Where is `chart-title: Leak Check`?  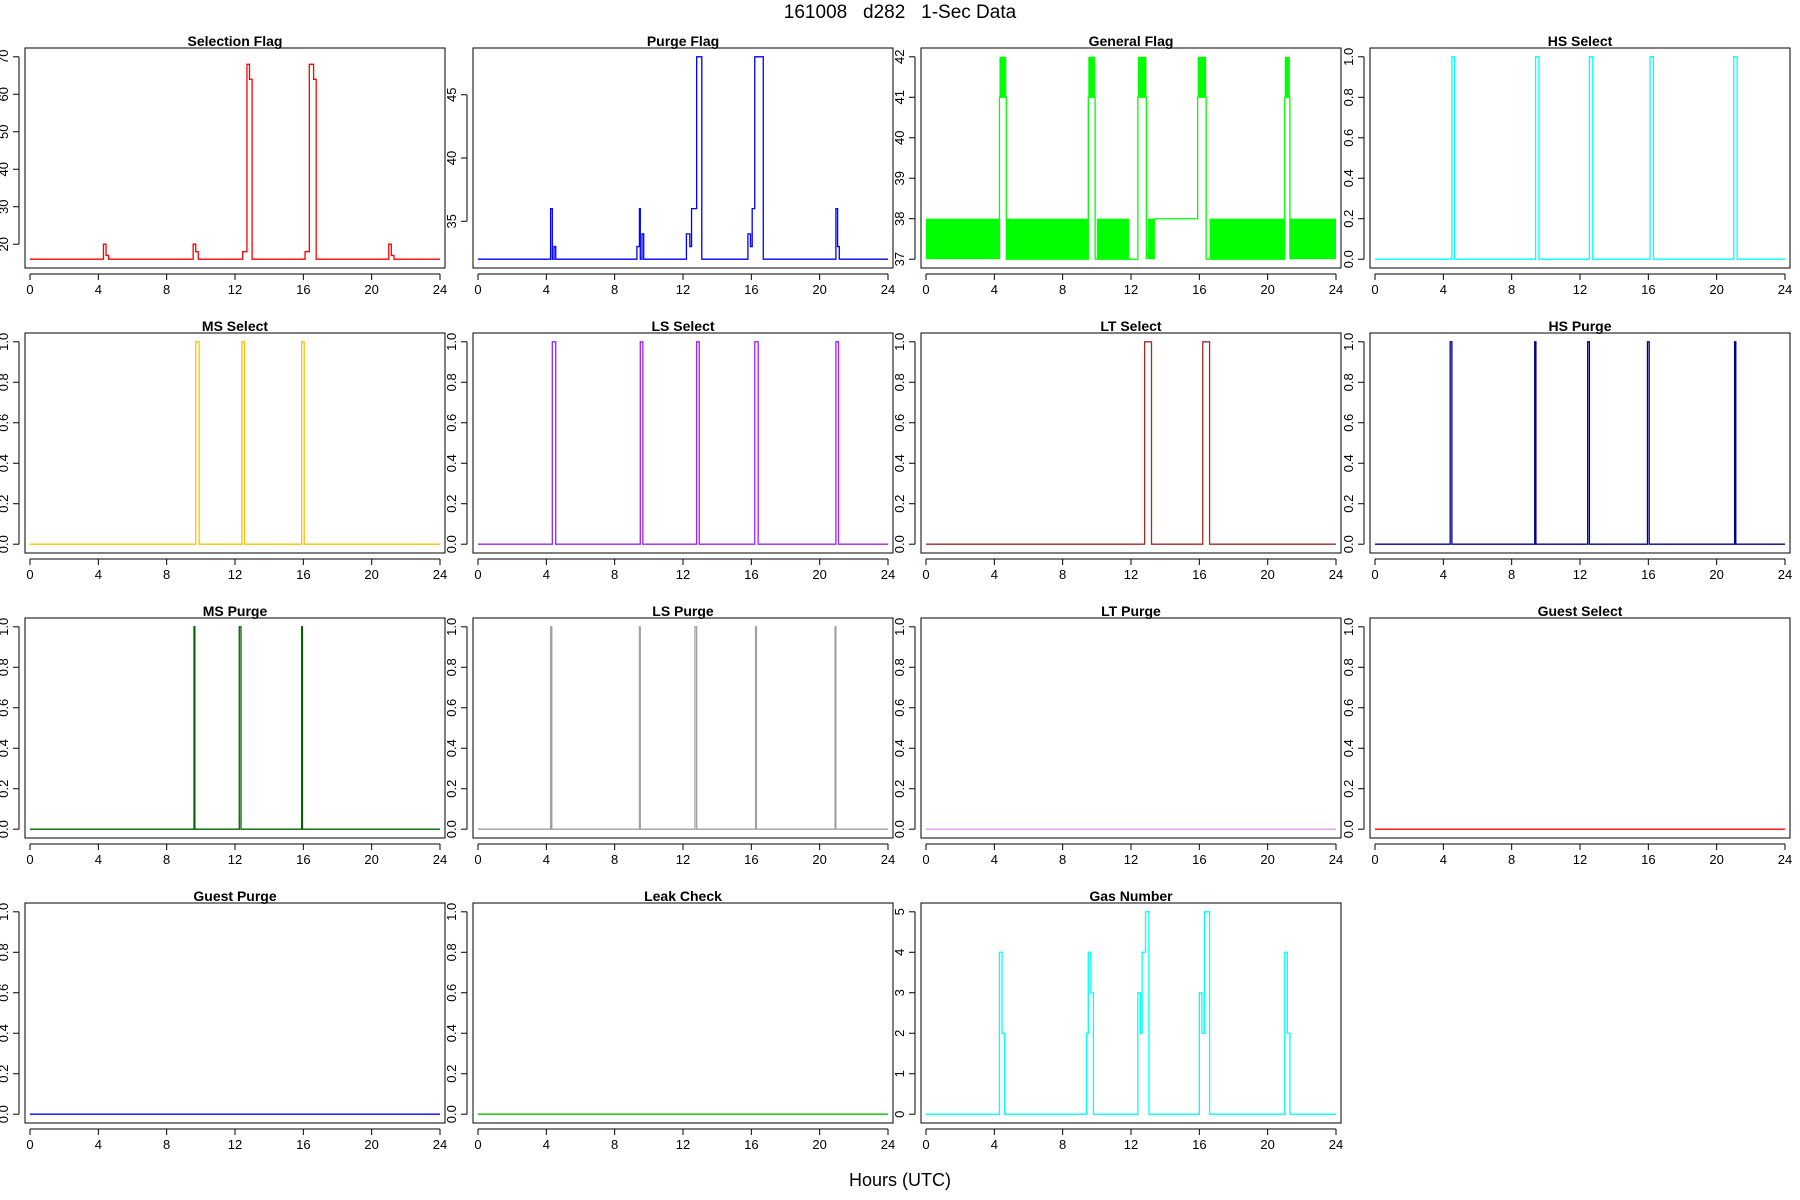 chart-title: Leak Check is located at coordinates (683, 896).